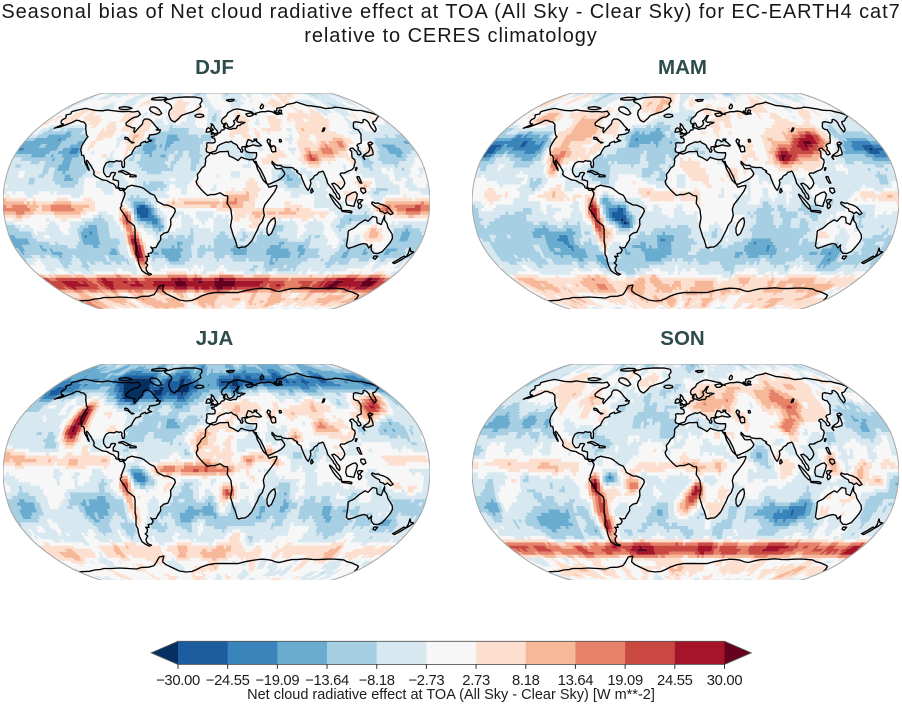 The image size is (902, 707). Describe the element at coordinates (228, 681) in the screenshot. I see `svg-text: −24.55` at that location.